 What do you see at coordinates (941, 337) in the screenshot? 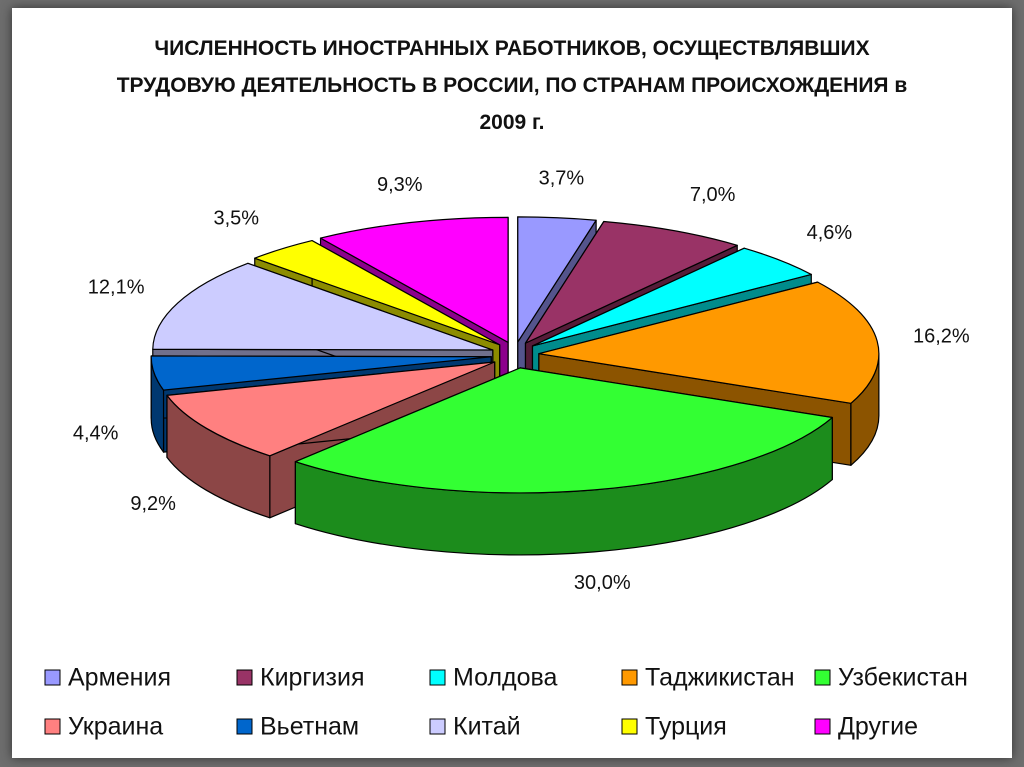
I see `data-label: 16,2%` at bounding box center [941, 337].